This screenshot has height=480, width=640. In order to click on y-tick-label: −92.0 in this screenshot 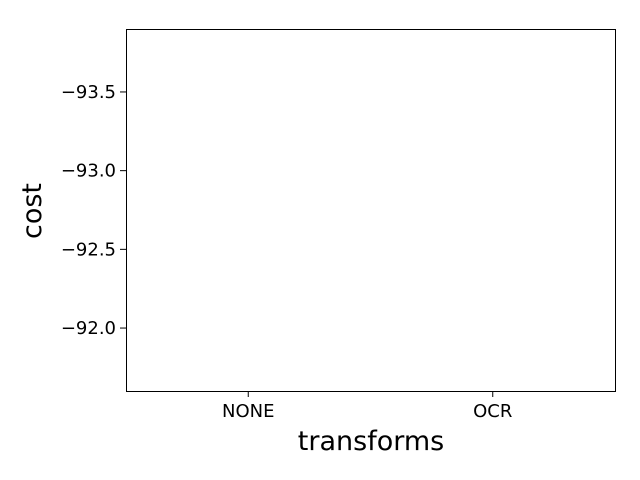, I will do `click(88, 328)`.